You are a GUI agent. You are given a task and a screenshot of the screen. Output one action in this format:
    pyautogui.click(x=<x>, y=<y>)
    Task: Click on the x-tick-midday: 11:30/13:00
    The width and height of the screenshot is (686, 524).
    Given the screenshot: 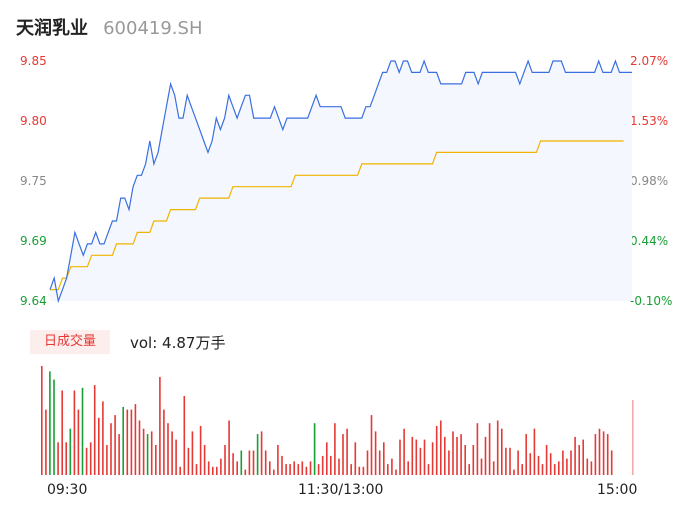 What is the action you would take?
    pyautogui.click(x=341, y=490)
    